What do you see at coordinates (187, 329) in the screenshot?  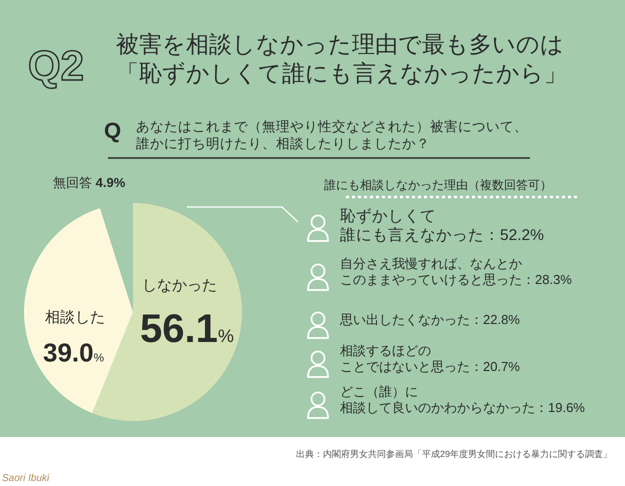 I see `data-label: 56.1%` at bounding box center [187, 329].